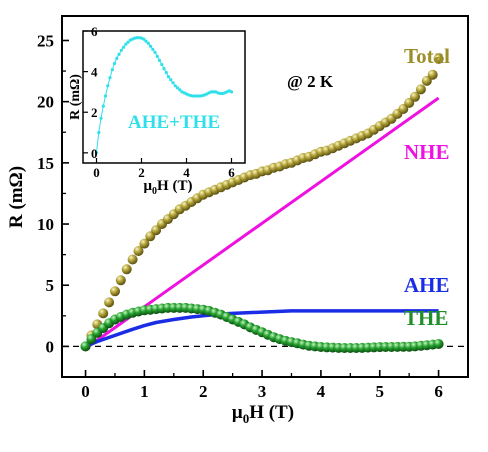 Image resolution: width=488 pixels, height=452 pixels. I want to click on inset-x-axis-label: μ0H (T), so click(168, 187).